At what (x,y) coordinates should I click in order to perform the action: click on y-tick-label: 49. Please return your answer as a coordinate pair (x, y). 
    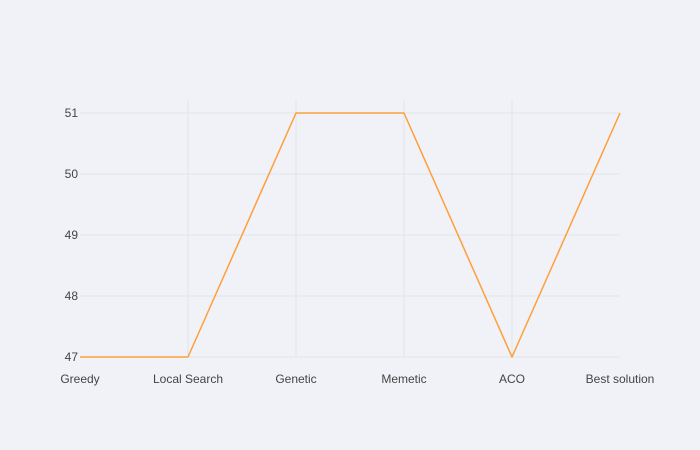
    Looking at the image, I should click on (72, 235).